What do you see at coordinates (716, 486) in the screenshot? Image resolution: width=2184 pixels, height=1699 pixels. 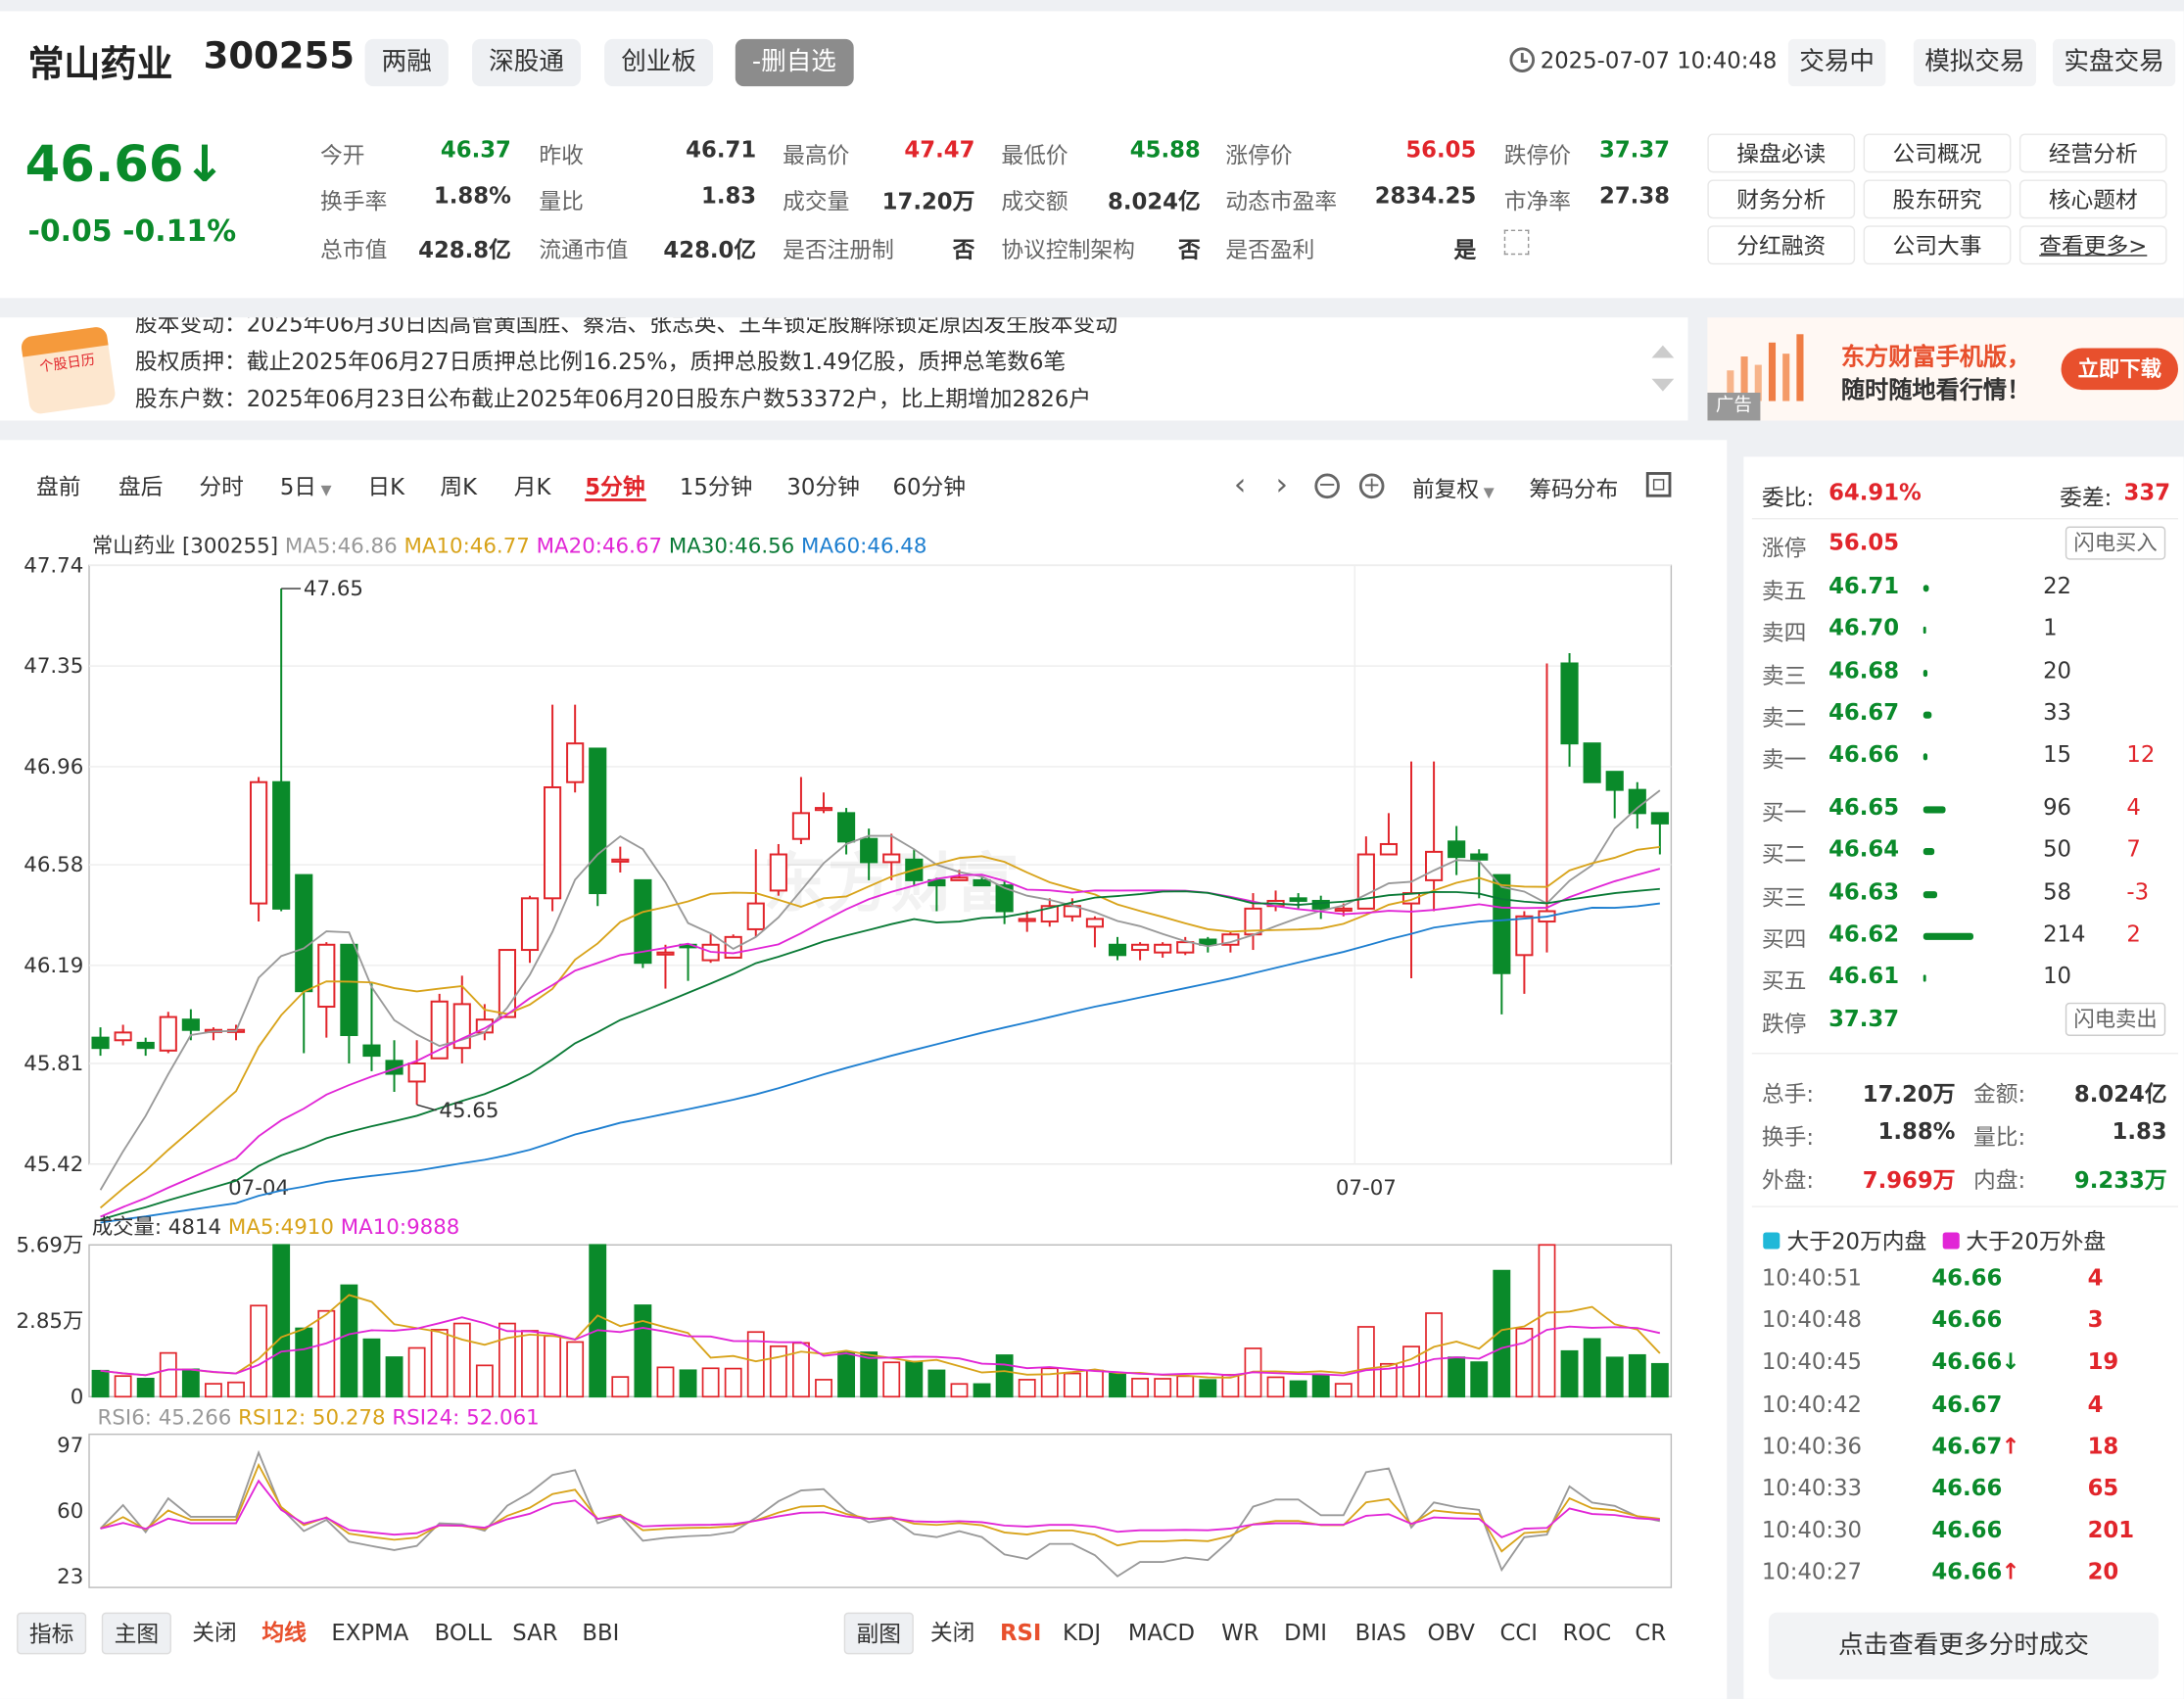 I see `chart-tab: 15分钟` at bounding box center [716, 486].